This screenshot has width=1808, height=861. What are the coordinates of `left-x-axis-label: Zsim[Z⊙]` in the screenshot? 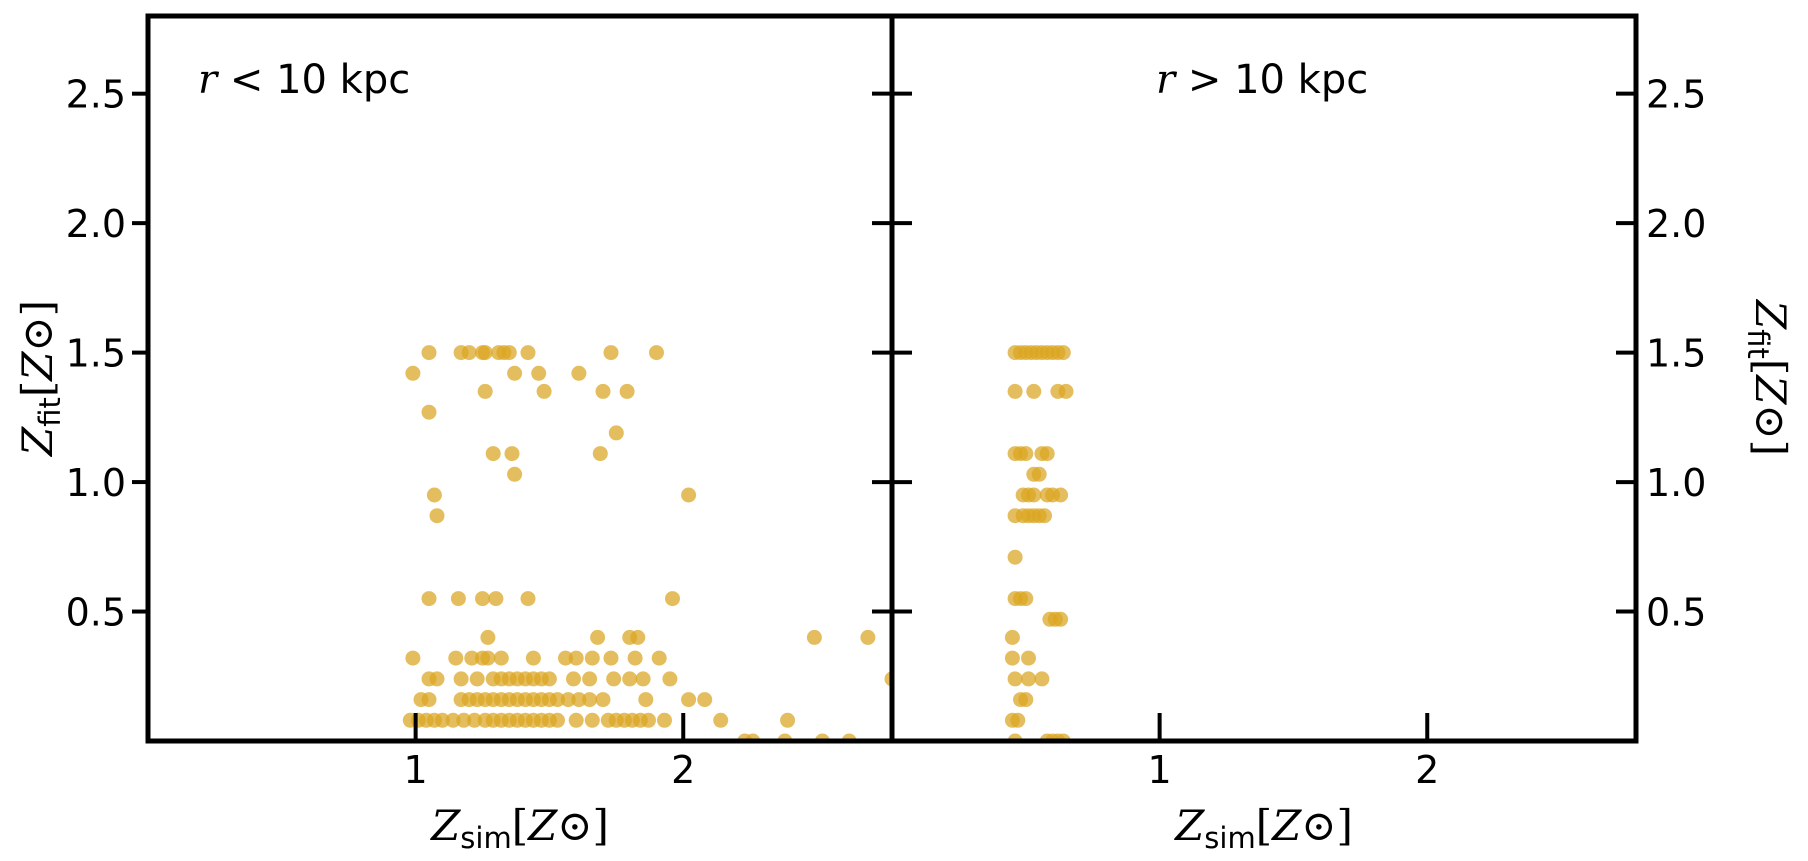 It's located at (519, 828).